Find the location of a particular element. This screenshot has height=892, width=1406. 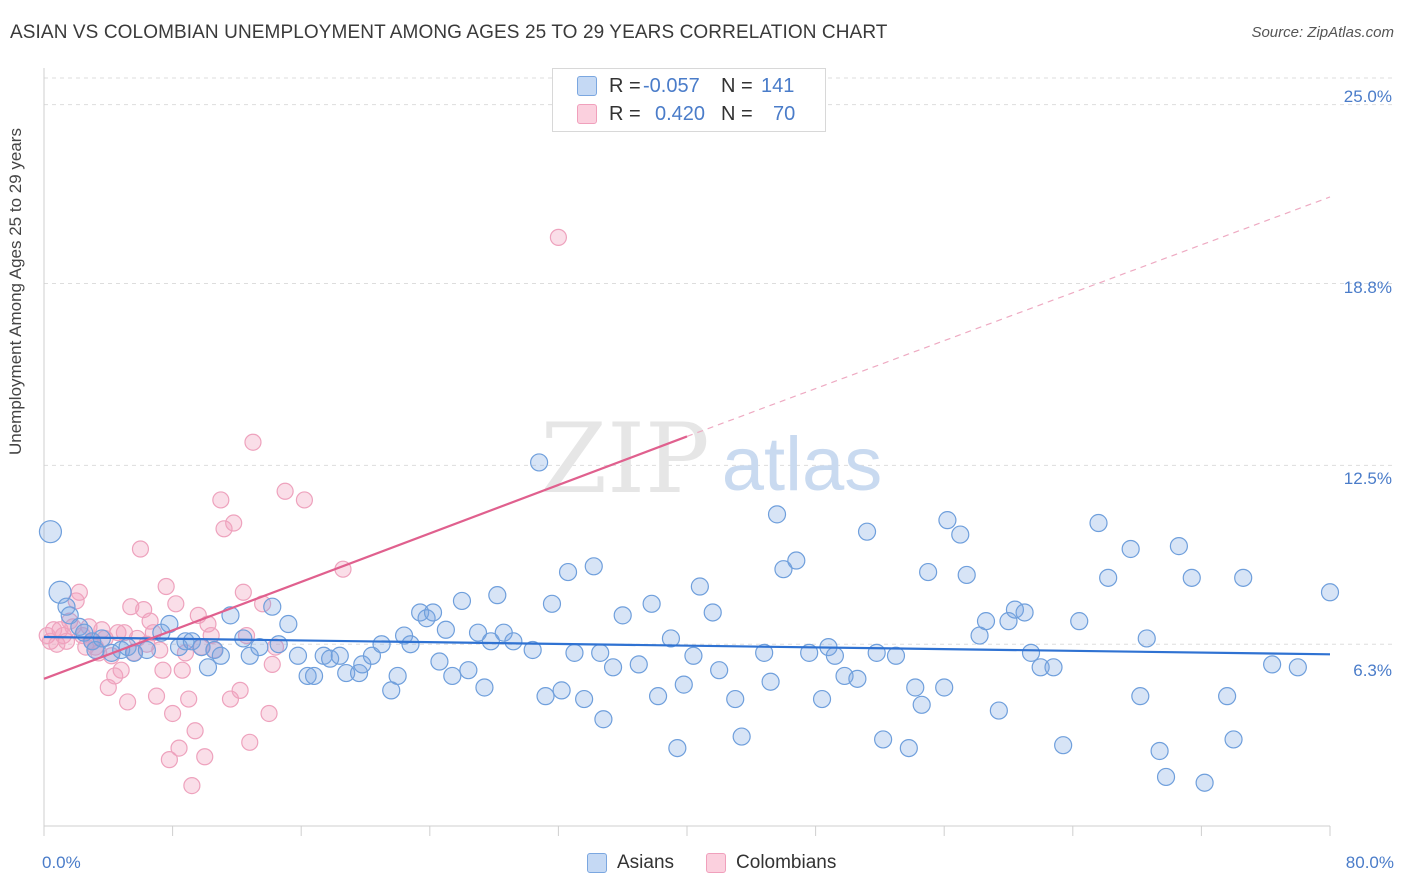

colombians-trend-line is located at coordinates (365, 557).